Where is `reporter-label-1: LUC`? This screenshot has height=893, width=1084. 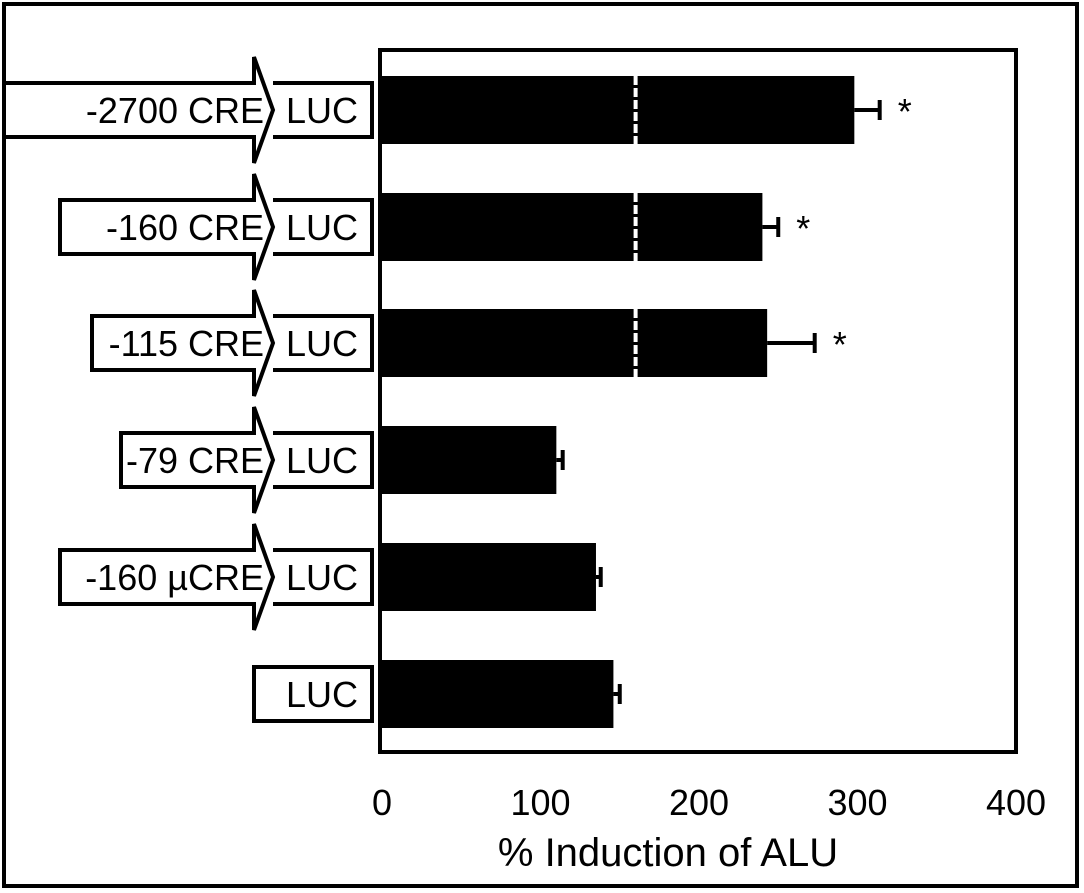 reporter-label-1: LUC is located at coordinates (322, 227).